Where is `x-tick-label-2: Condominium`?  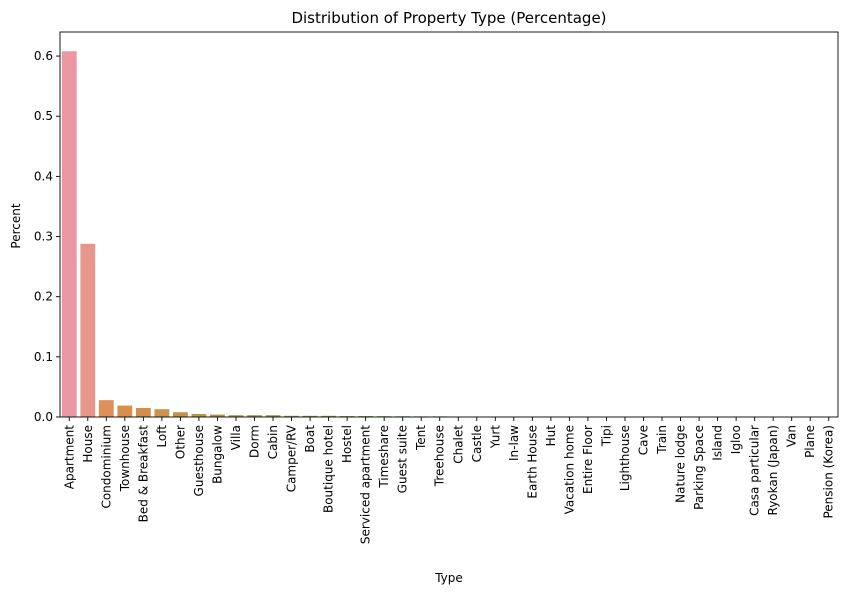 x-tick-label-2: Condominium is located at coordinates (106, 467).